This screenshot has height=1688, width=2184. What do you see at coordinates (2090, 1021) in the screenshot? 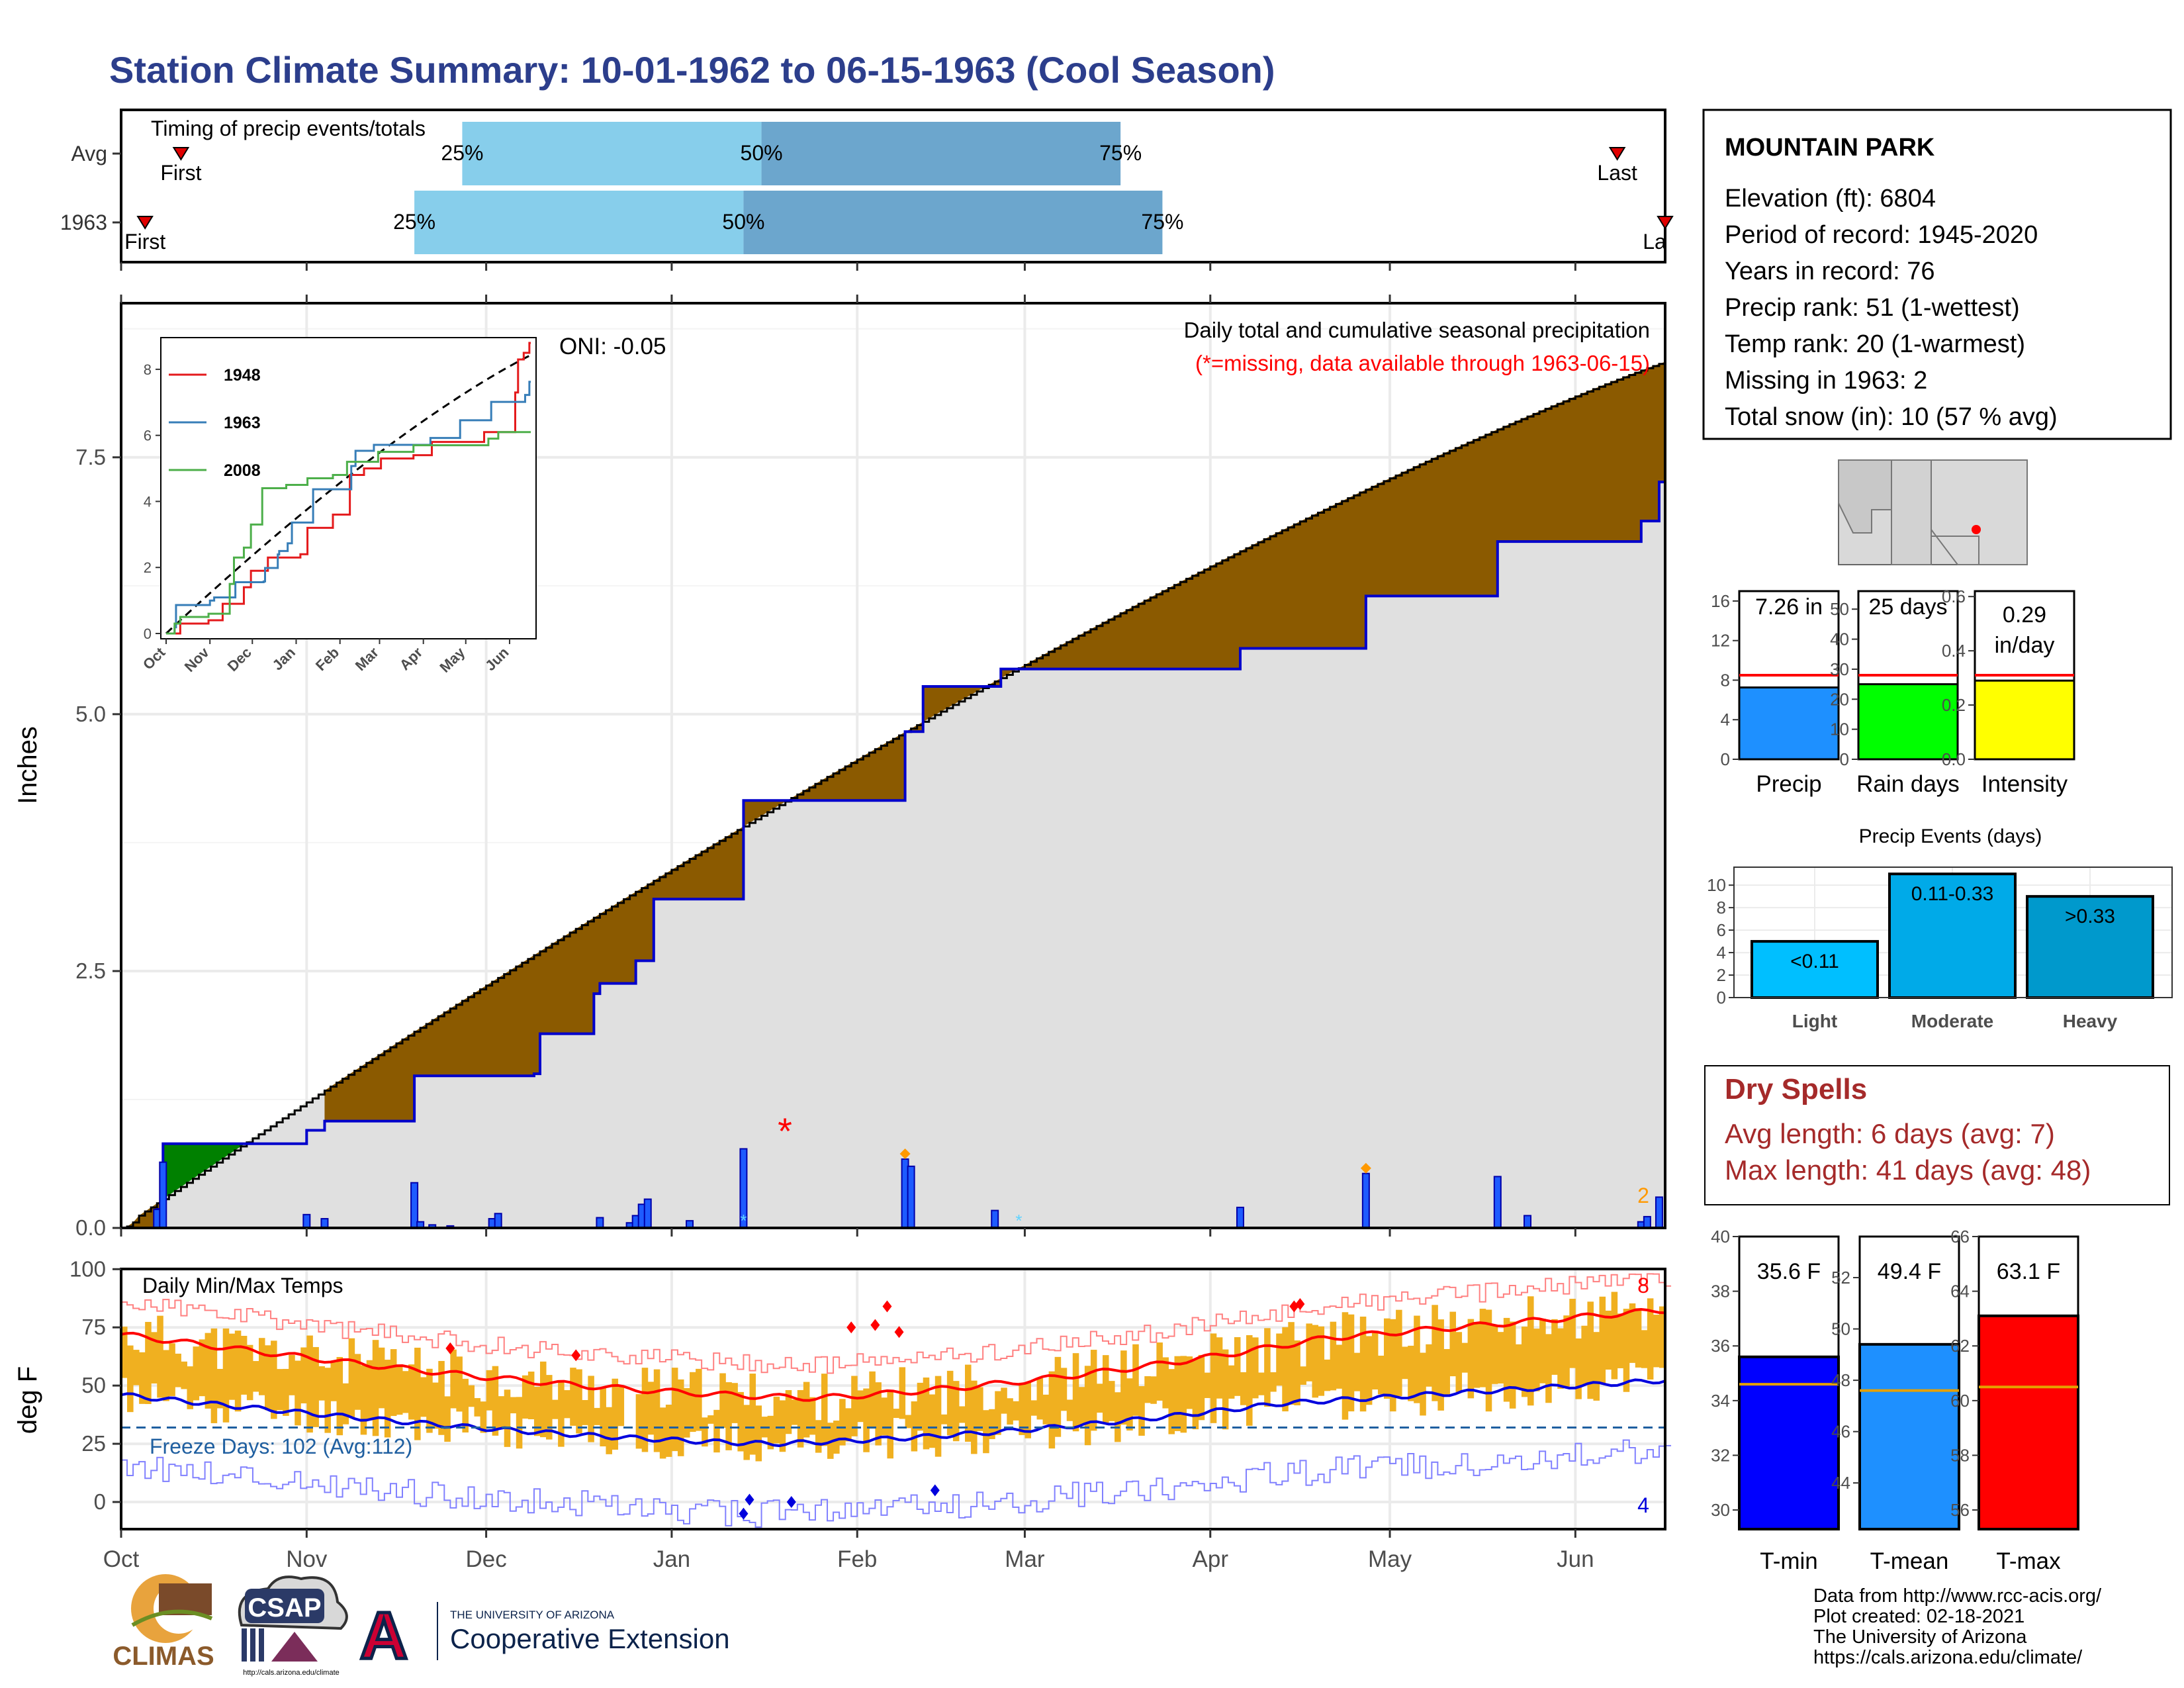
I see `events-category-label: Heavy` at bounding box center [2090, 1021].